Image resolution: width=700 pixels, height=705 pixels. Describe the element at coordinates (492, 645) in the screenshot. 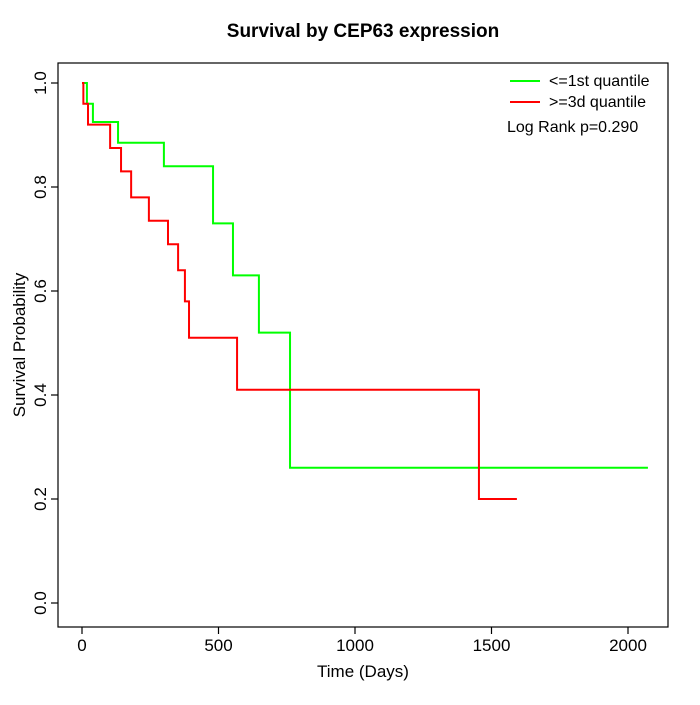

I see `x-axis-tick-label: 1500` at that location.